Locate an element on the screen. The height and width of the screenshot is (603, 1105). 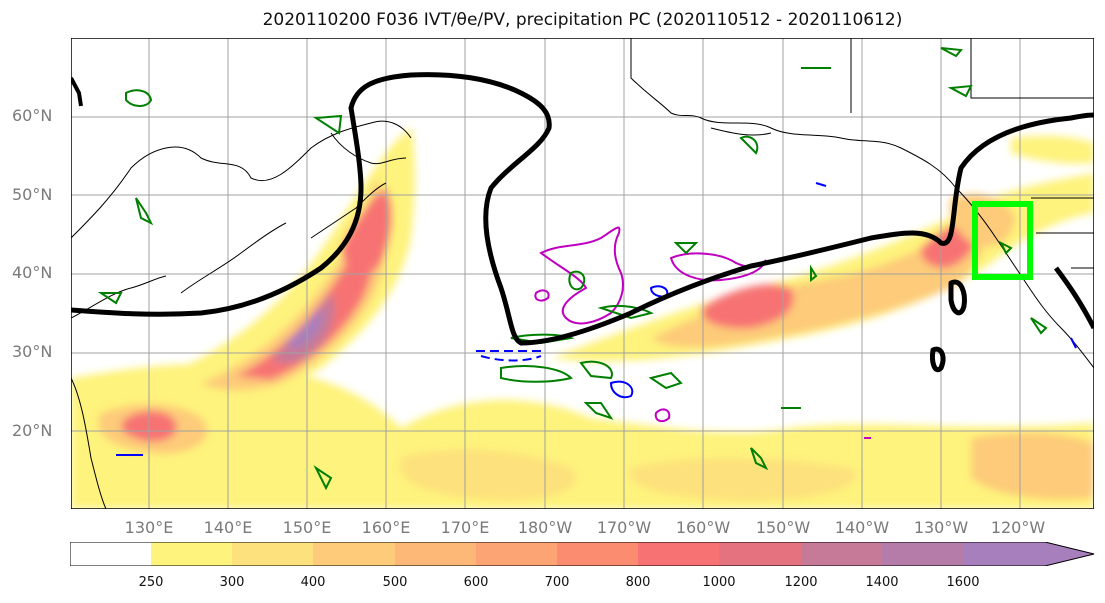
lon-label: 160°E is located at coordinates (386, 527).